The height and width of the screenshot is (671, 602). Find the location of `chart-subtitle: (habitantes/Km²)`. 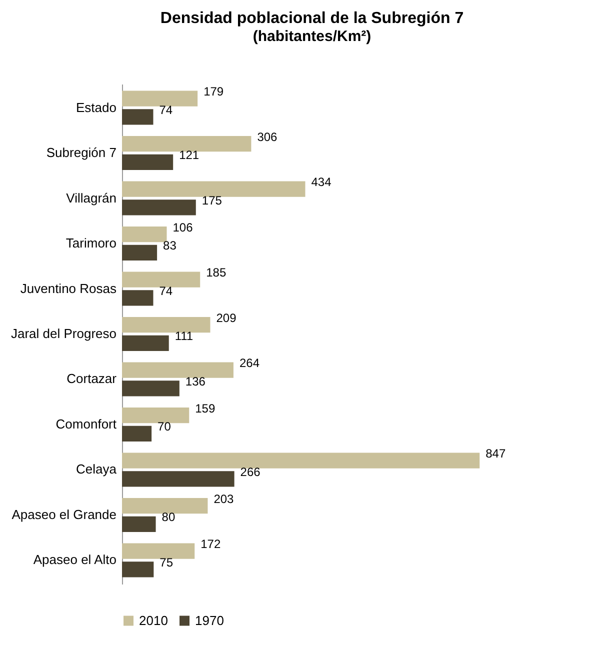

chart-subtitle: (habitantes/Km²) is located at coordinates (312, 36).